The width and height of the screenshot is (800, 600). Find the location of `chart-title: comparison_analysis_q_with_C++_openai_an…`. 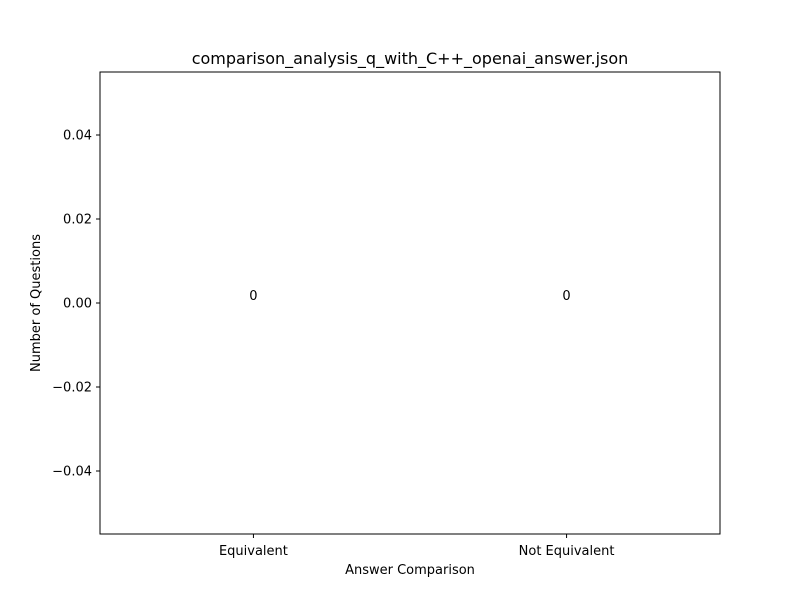

chart-title: comparison_analysis_q_with_C++_openai_an… is located at coordinates (410, 59).